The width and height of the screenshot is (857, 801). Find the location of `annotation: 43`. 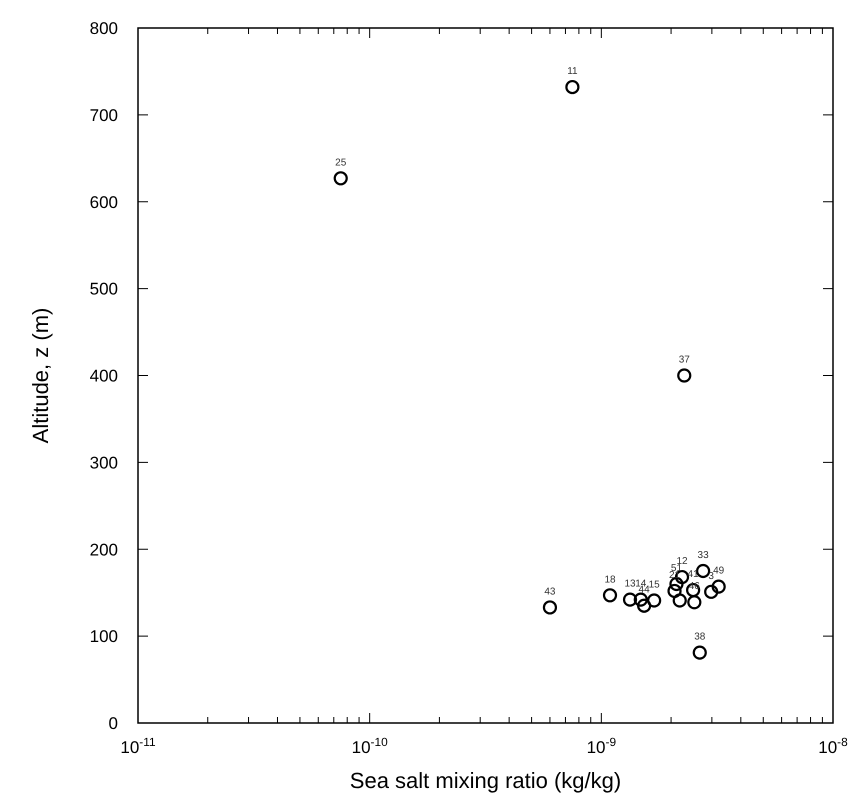

annotation: 43 is located at coordinates (550, 592).